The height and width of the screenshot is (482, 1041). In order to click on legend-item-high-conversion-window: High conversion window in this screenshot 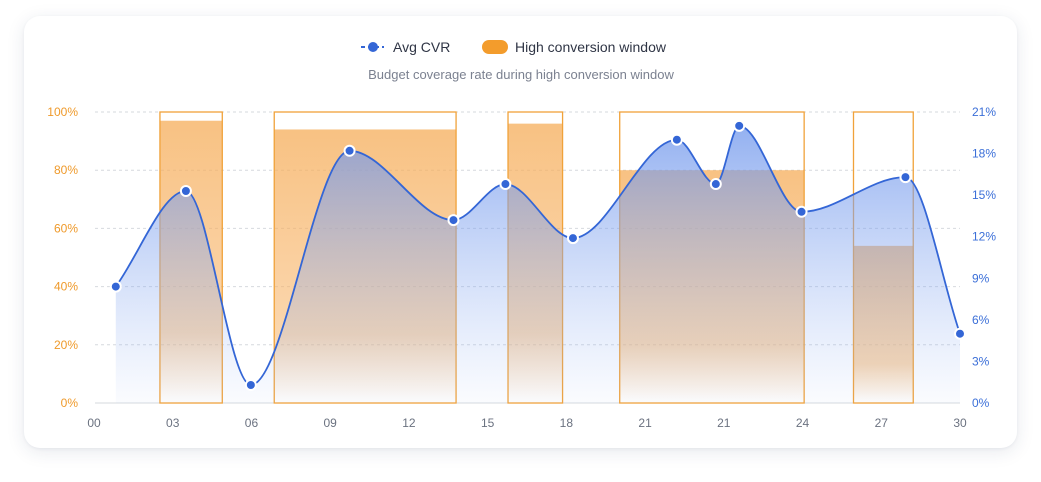, I will do `click(574, 47)`.